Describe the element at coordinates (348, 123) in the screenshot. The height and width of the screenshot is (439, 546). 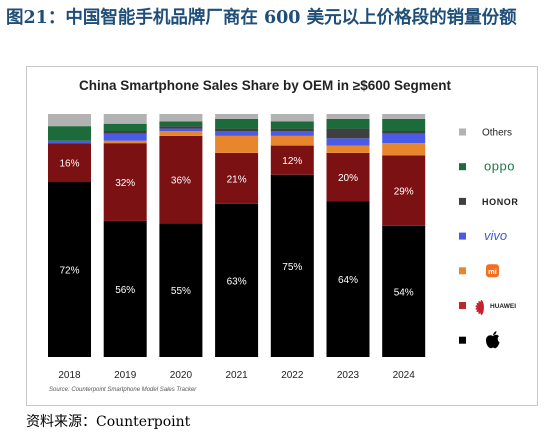
I see `bar-segment-oppo-2023` at that location.